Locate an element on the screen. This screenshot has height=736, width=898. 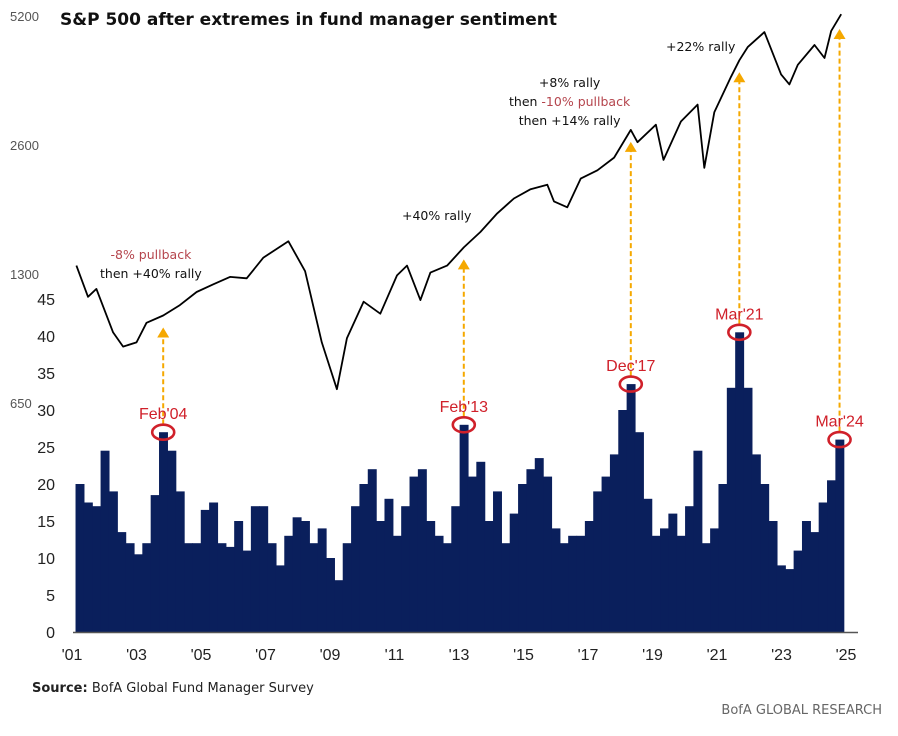
bar-axis-tick-label: 40 is located at coordinates (46, 337).